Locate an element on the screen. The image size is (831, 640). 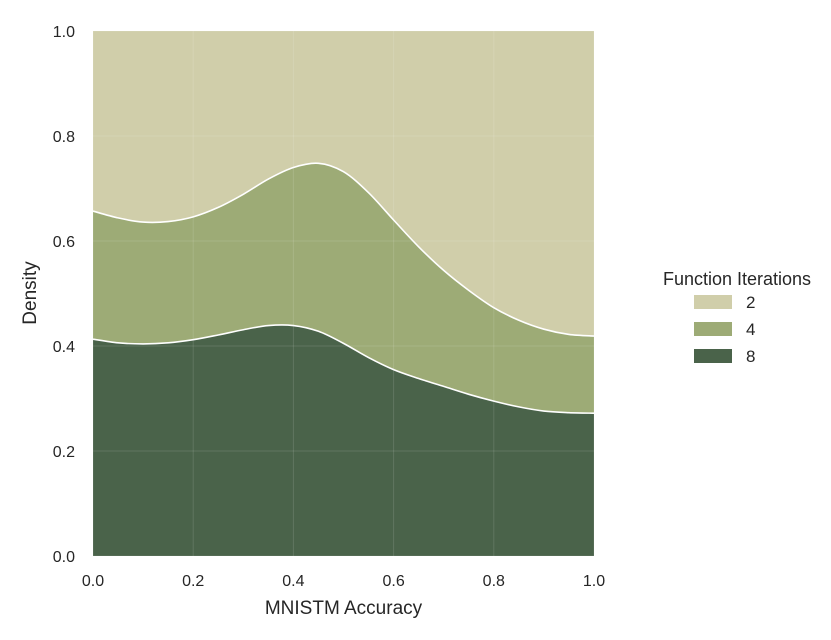
legend-entries: 2 4 8 is located at coordinates (724, 329).